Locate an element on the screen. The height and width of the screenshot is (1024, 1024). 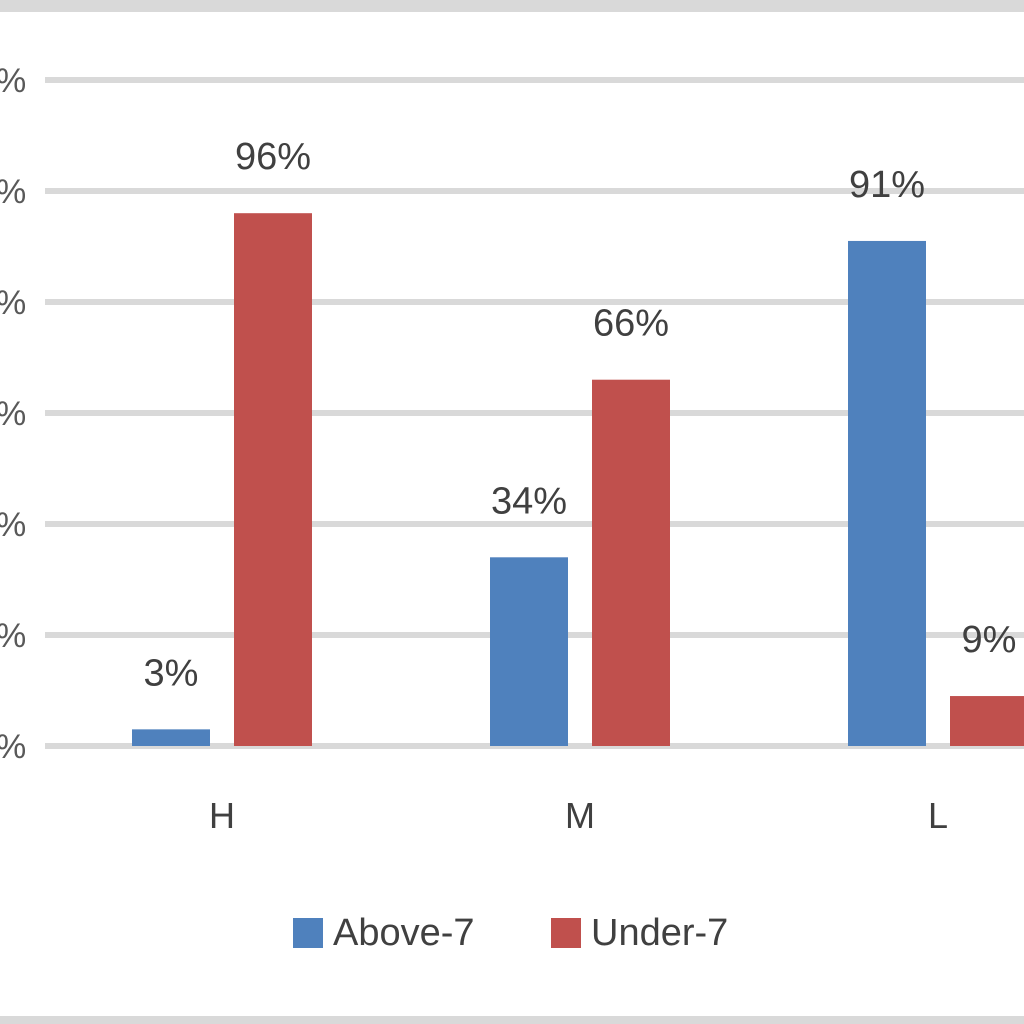
bar-above-7-m is located at coordinates (529, 651).